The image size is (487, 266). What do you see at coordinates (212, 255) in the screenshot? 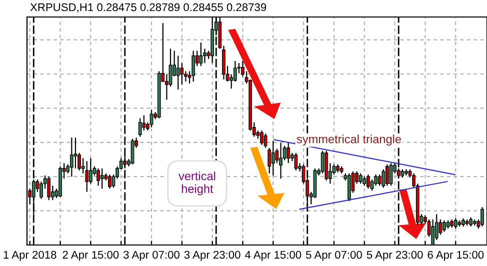
I see `x-tick-label: 3 Apr 23:00` at bounding box center [212, 255].